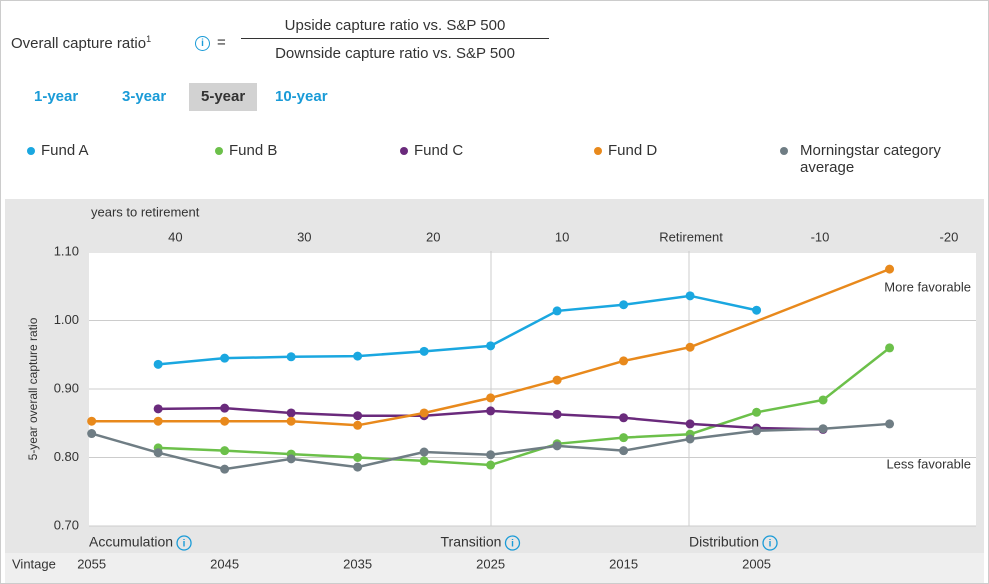 The width and height of the screenshot is (989, 584). I want to click on x-axis-title: years to retirement, so click(145, 211).